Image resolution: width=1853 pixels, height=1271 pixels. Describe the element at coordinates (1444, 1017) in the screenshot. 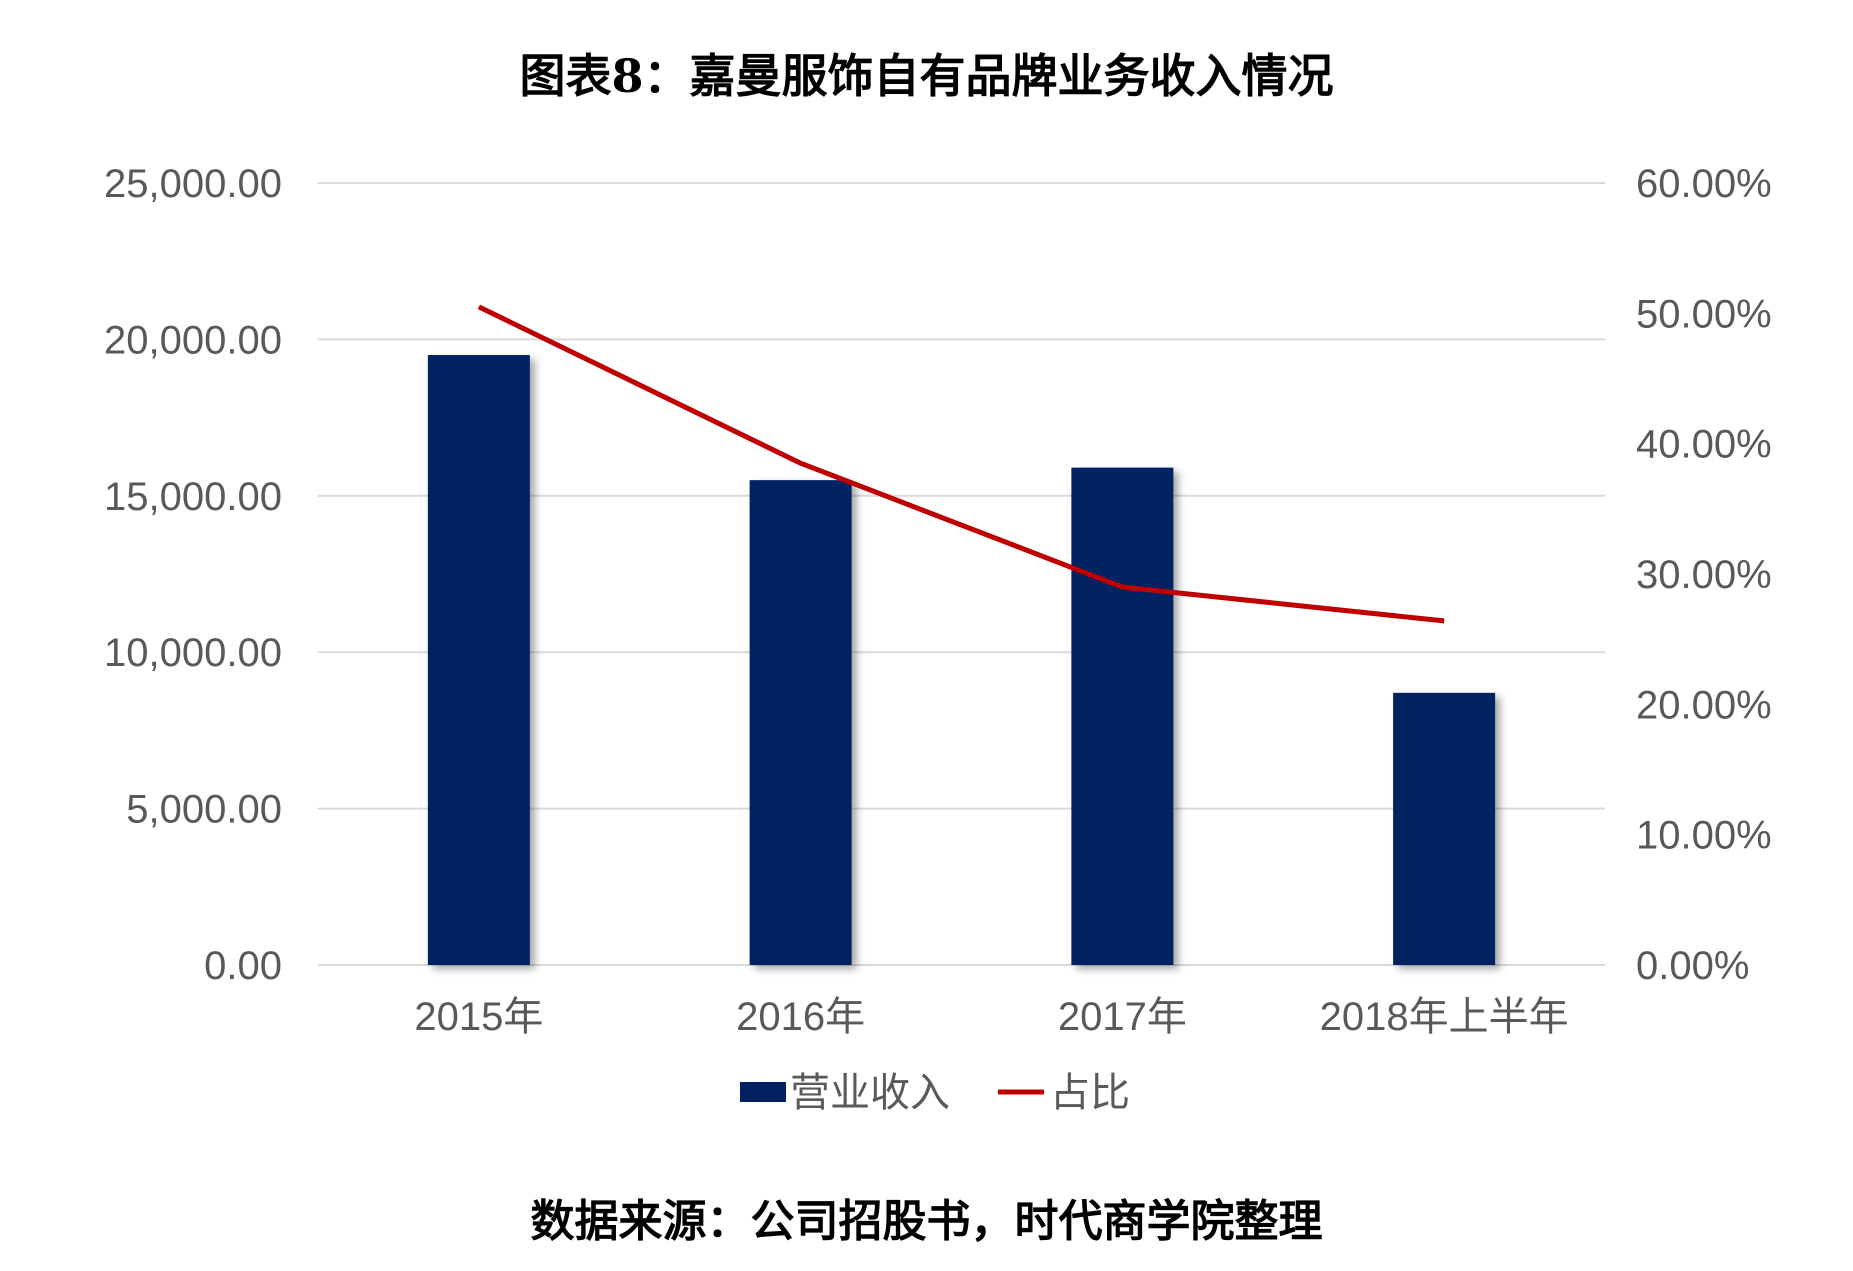

I see `category-label: 2018年上半年` at that location.